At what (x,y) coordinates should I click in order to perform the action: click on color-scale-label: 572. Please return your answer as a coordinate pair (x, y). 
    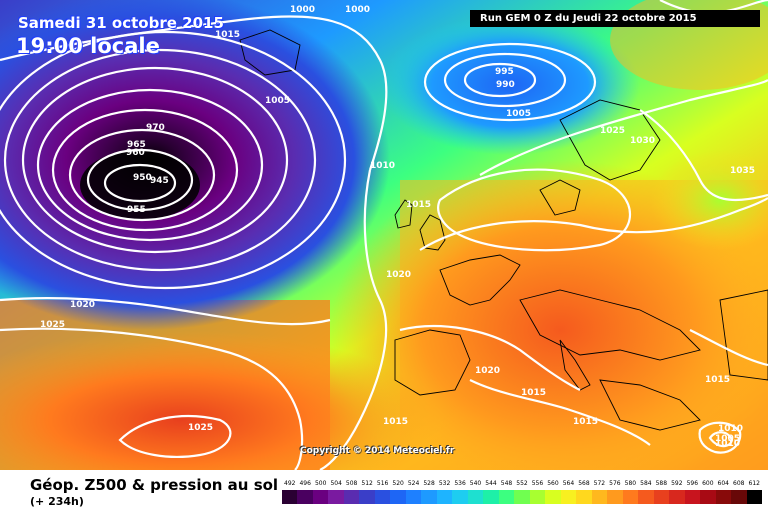
    Looking at the image, I should click on (599, 483).